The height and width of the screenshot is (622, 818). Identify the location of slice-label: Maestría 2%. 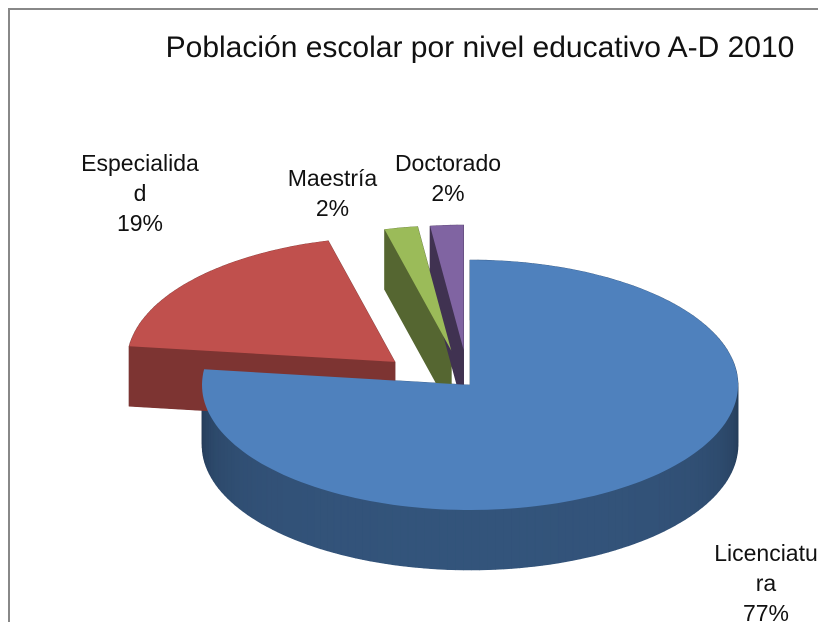
(332, 193).